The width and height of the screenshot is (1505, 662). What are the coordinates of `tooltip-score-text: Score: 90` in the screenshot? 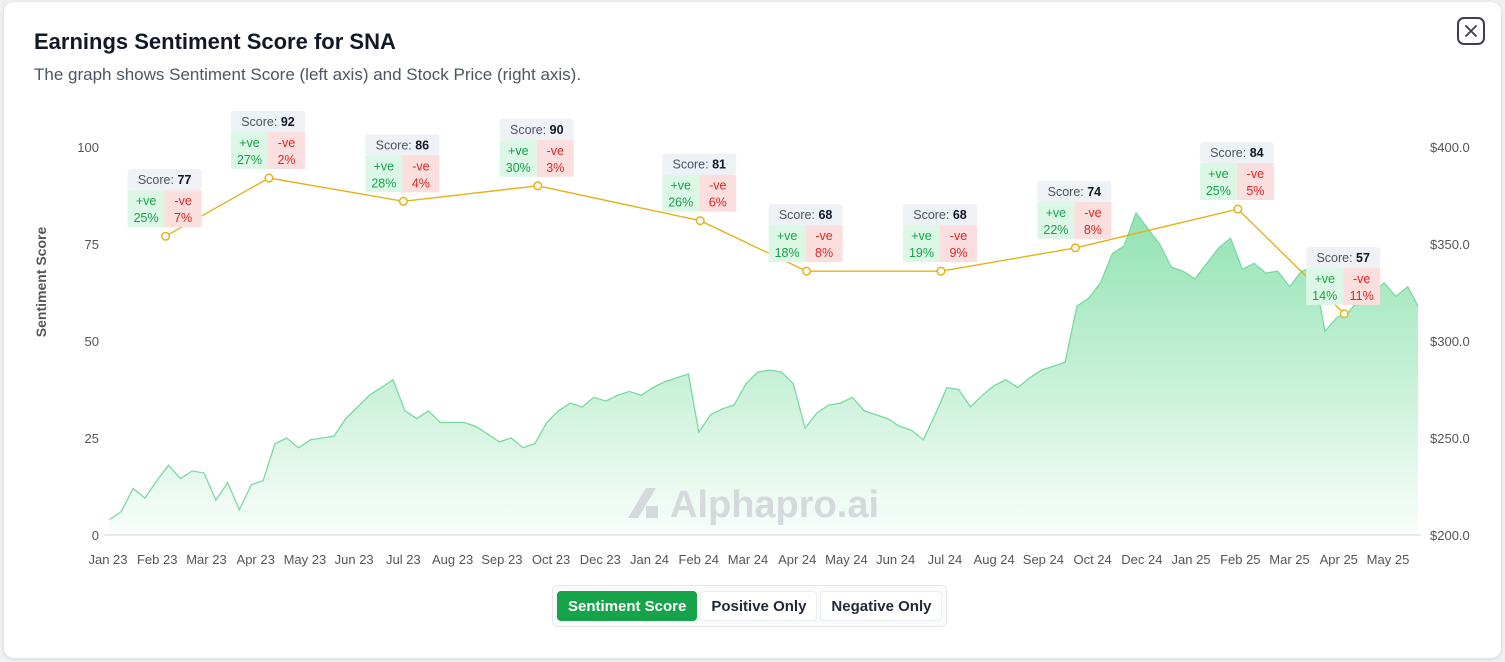 It's located at (537, 130).